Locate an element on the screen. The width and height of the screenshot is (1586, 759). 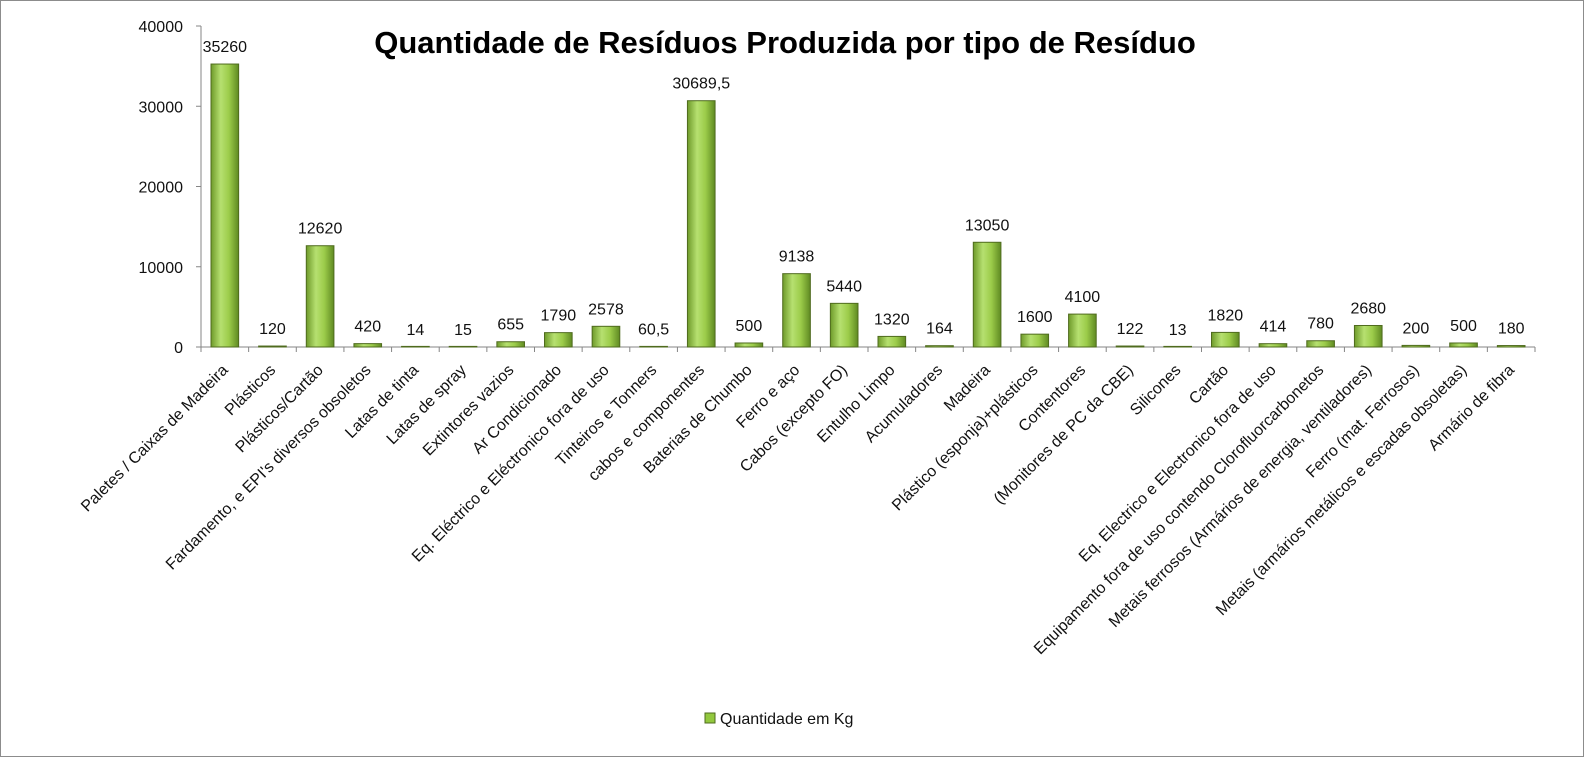
data-label: 1600 is located at coordinates (1035, 317).